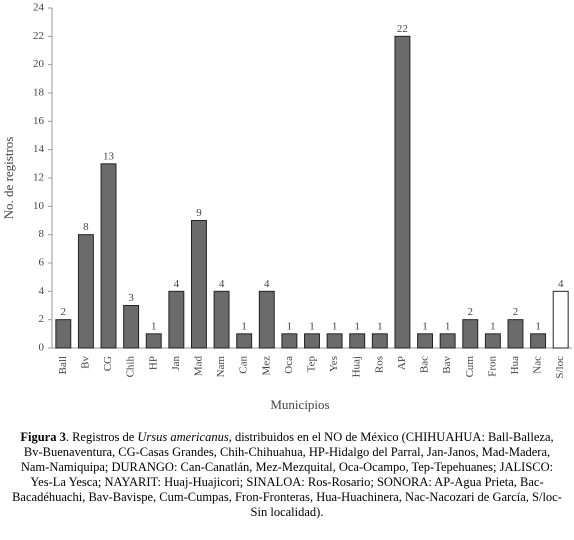 The height and width of the screenshot is (540, 574). What do you see at coordinates (101, 437) in the screenshot?
I see `caption-text: . Registros de` at bounding box center [101, 437].